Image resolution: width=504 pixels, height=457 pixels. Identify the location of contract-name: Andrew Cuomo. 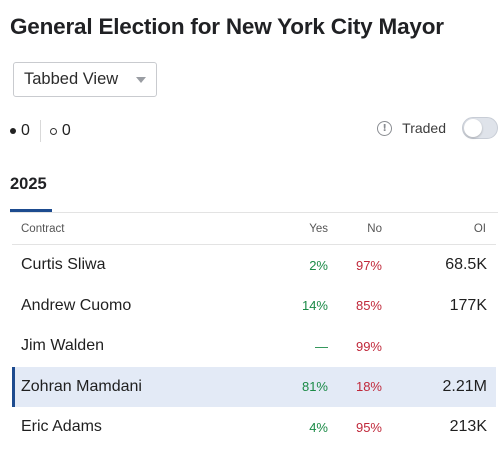
(76, 305).